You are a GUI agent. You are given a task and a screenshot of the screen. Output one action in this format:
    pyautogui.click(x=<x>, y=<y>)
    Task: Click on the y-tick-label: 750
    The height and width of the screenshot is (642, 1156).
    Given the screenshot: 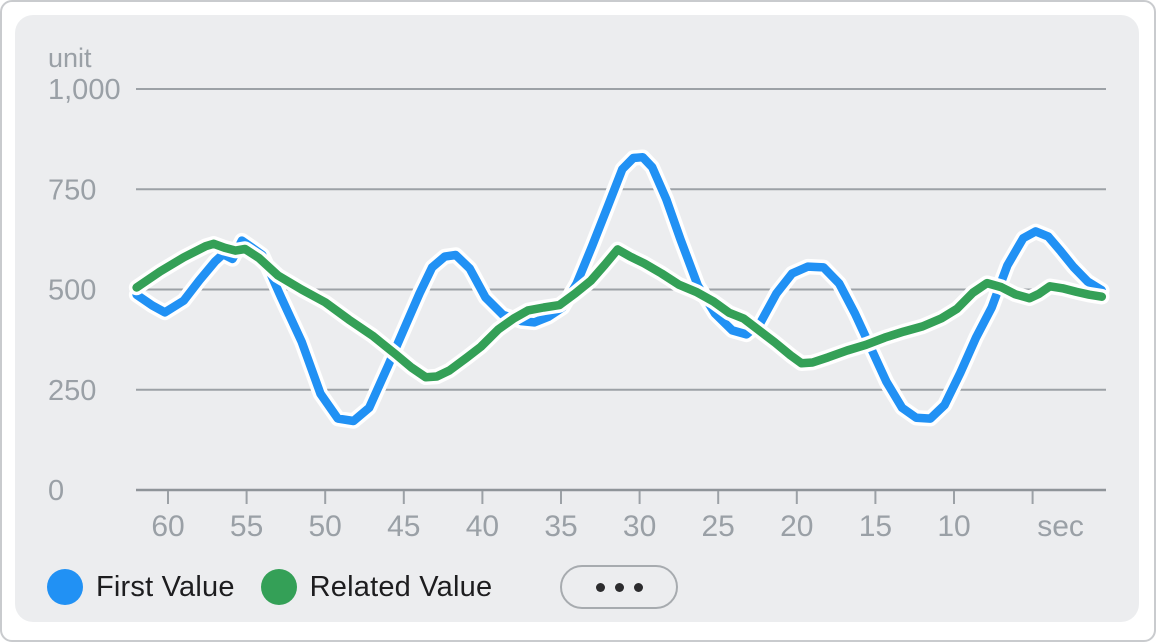 What is the action you would take?
    pyautogui.click(x=72, y=190)
    